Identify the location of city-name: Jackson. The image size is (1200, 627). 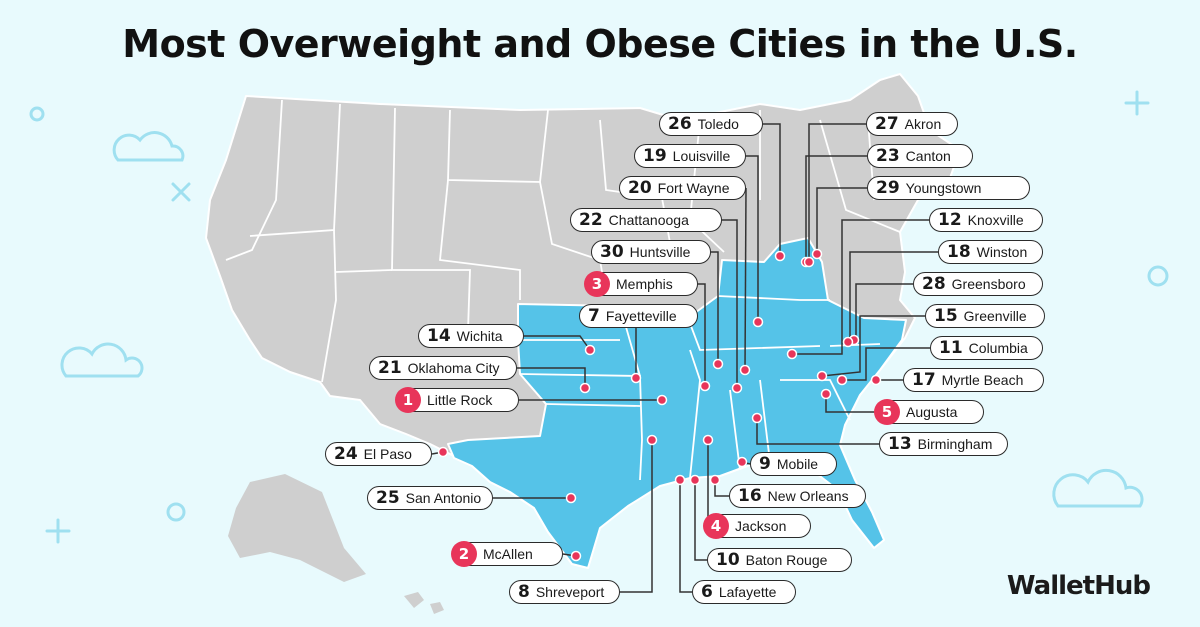
(761, 526).